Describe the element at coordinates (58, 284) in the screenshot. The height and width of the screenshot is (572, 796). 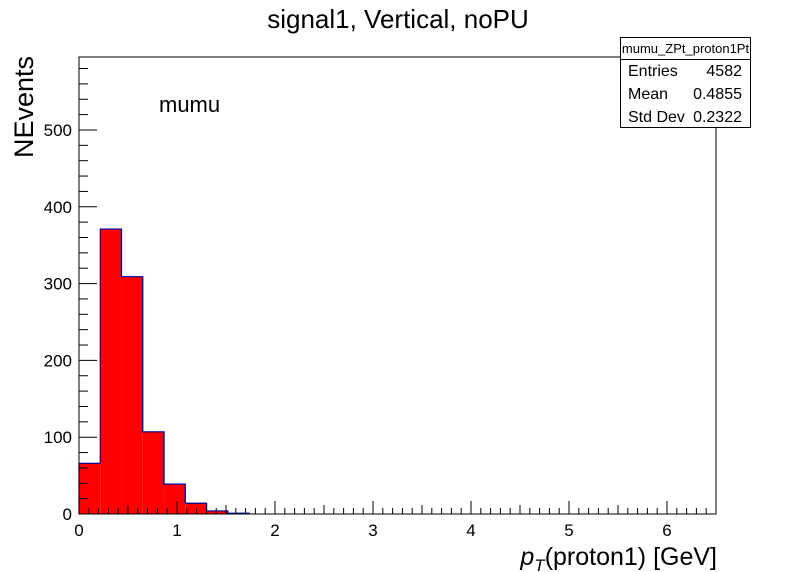
I see `y-tick-label: 300` at that location.